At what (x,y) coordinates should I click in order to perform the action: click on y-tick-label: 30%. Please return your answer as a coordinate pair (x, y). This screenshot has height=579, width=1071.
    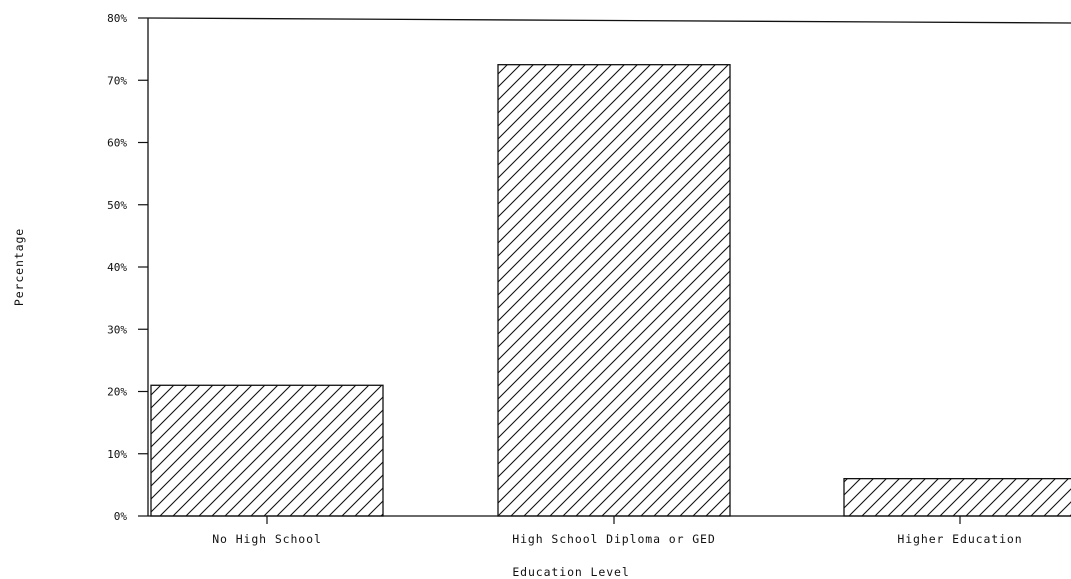
    Looking at the image, I should click on (117, 329).